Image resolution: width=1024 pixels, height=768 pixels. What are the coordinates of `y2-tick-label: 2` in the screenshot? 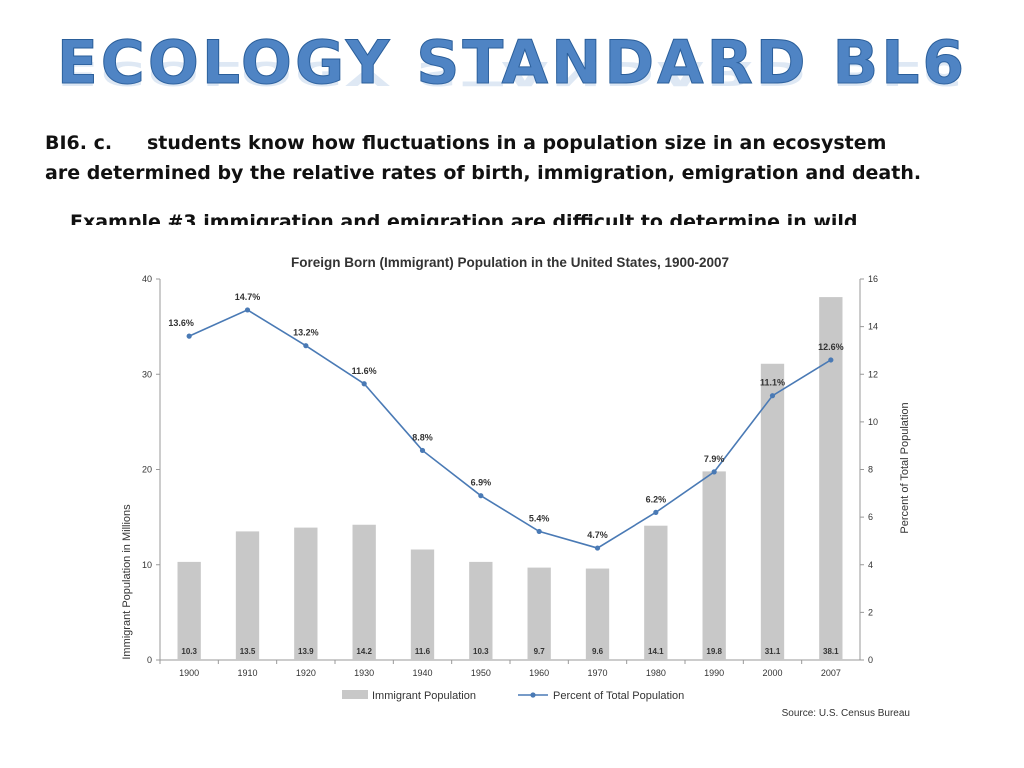 It's located at (870, 612).